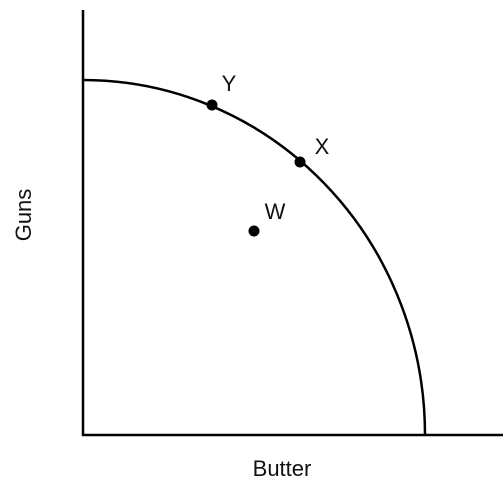 The image size is (503, 492). Describe the element at coordinates (229, 83) in the screenshot. I see `point-label: Y` at that location.